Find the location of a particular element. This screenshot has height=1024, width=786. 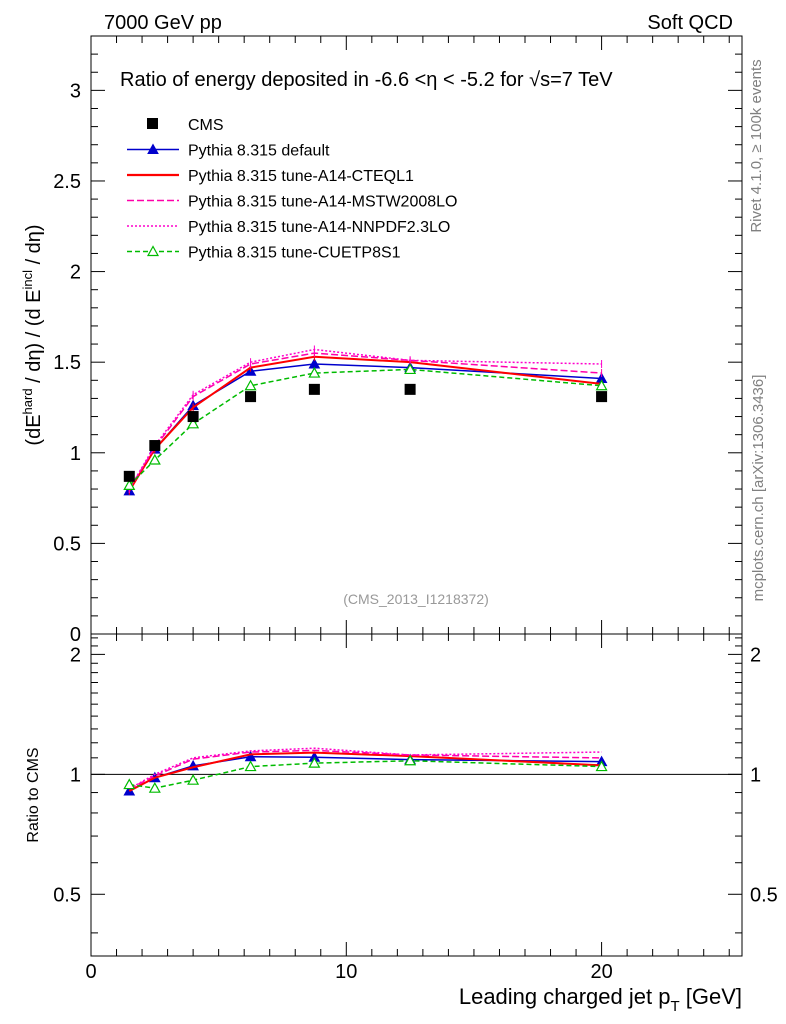

x-tick-labels: 0 10 20 is located at coordinates (348, 972).